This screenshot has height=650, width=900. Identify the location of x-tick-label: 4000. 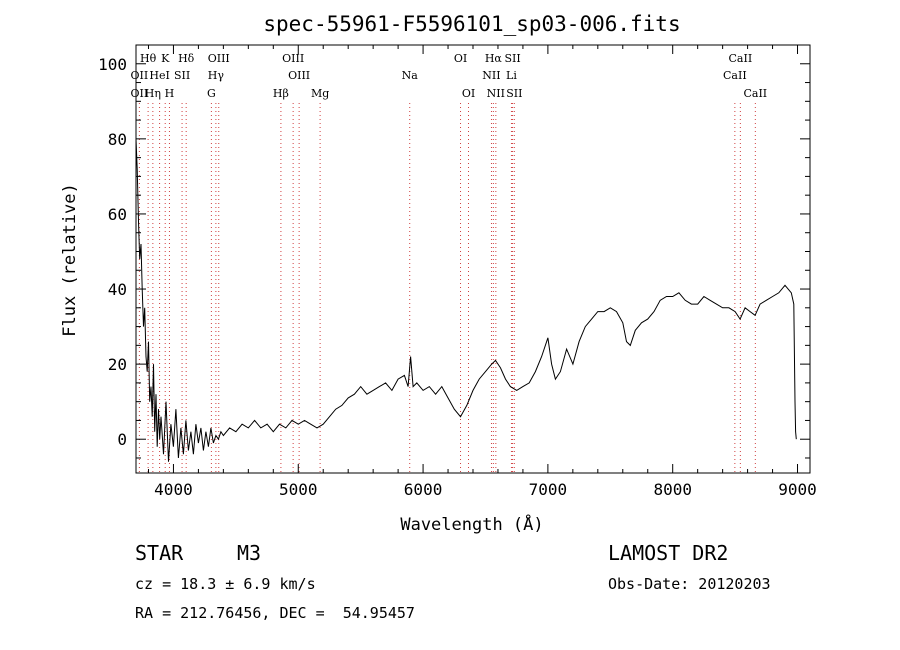
(173, 489).